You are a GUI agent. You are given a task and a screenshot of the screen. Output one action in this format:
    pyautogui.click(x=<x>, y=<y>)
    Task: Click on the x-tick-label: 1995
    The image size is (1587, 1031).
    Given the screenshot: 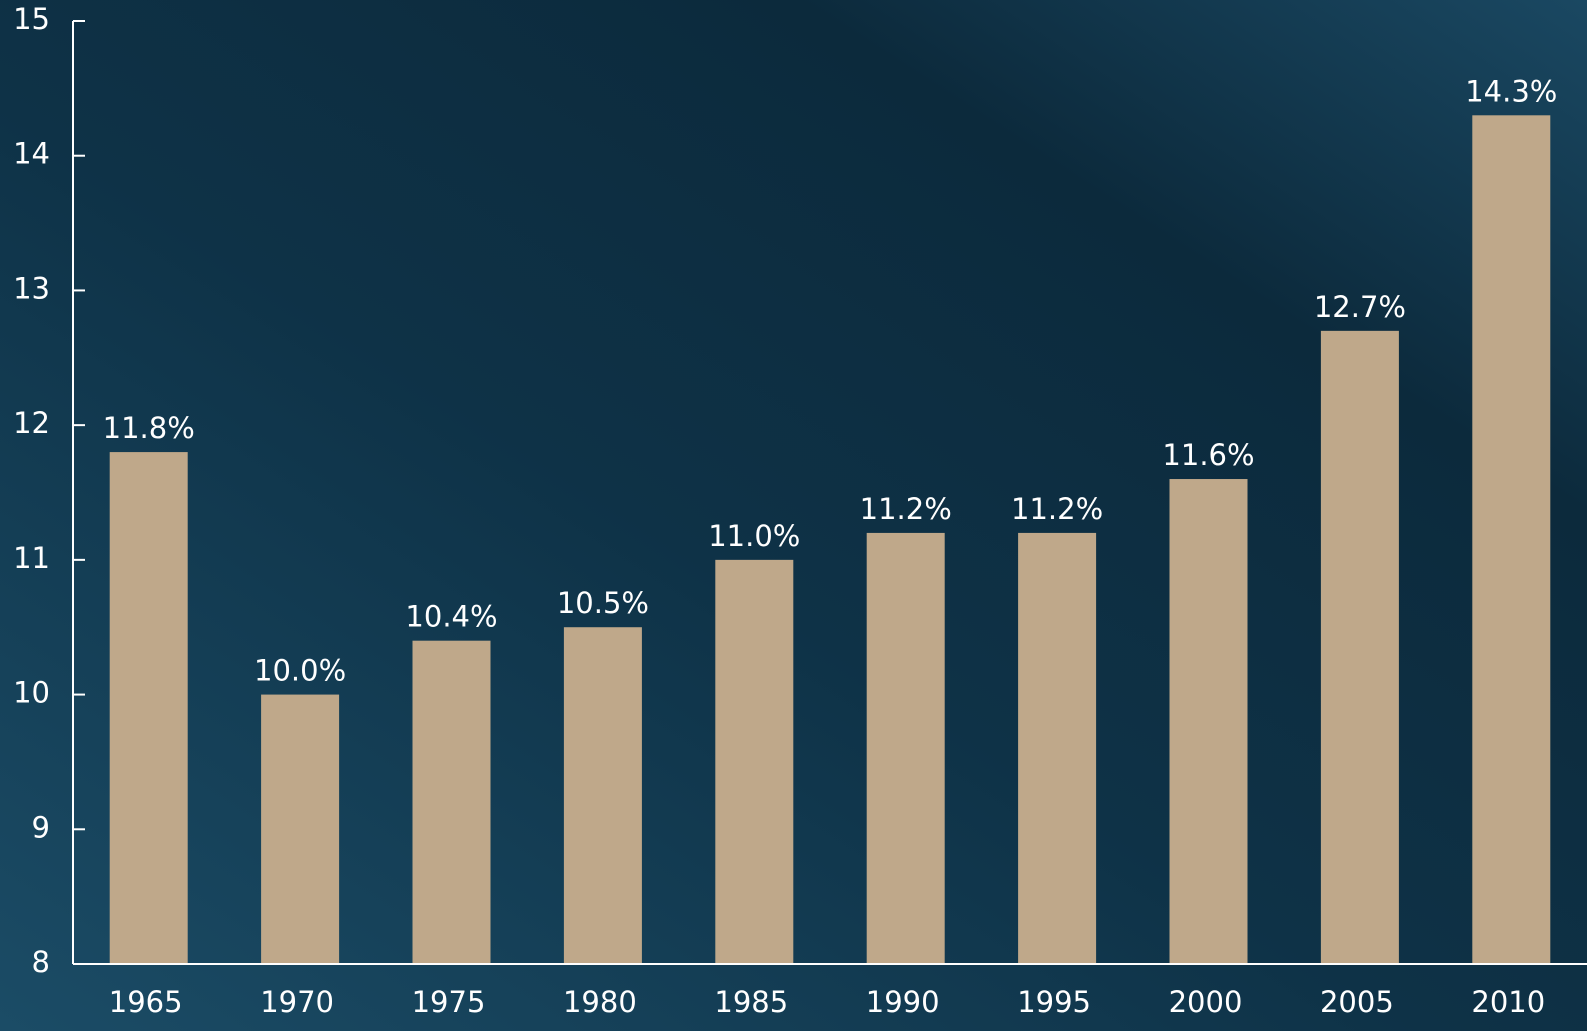 What is the action you would take?
    pyautogui.click(x=1054, y=1002)
    